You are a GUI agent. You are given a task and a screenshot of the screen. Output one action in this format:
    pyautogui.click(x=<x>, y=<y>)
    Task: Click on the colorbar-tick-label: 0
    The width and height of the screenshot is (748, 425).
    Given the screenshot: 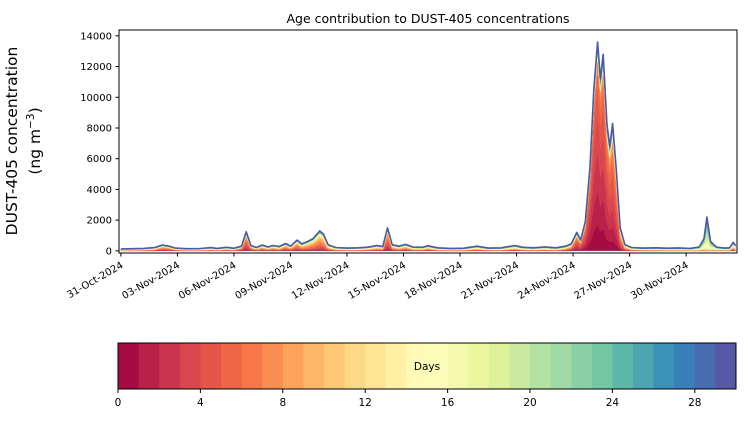 What is the action you would take?
    pyautogui.click(x=118, y=403)
    